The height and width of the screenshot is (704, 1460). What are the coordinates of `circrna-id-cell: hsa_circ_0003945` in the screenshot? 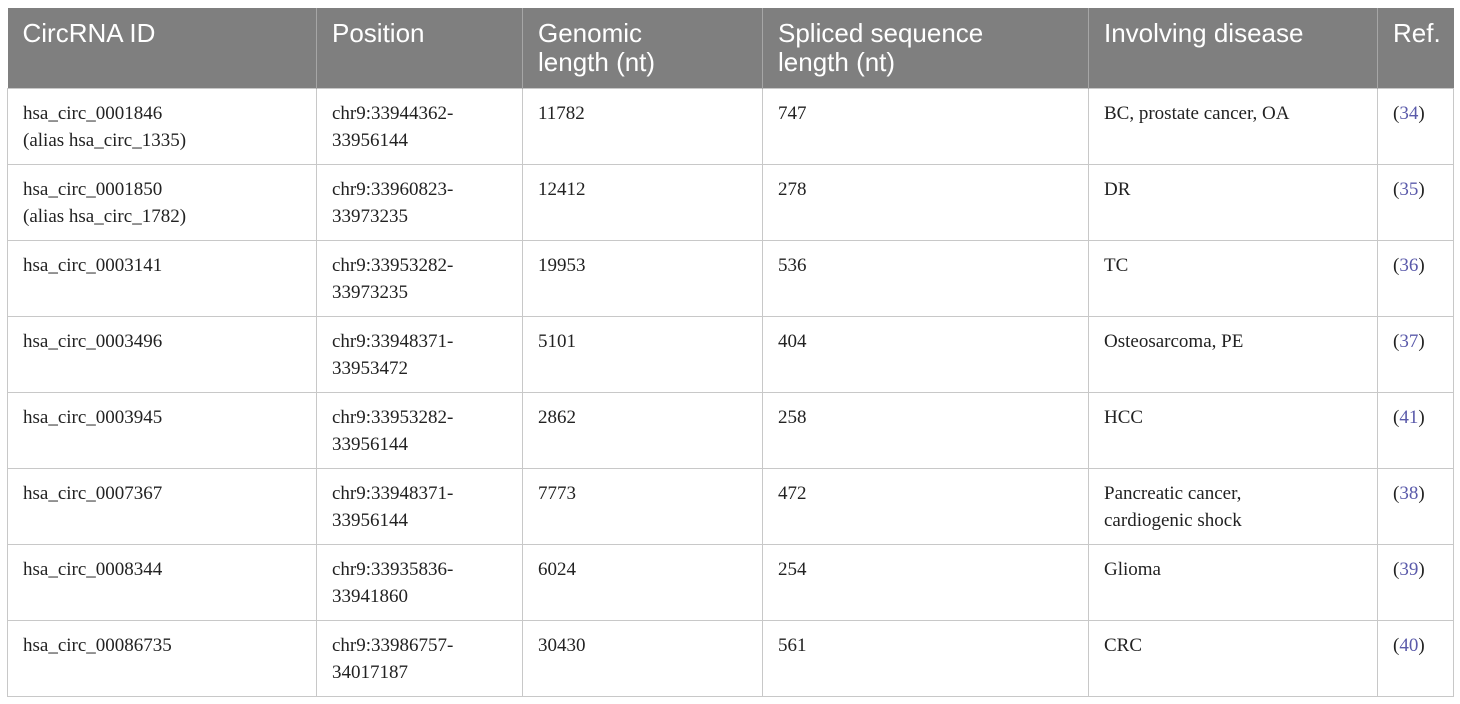 It's located at (162, 430).